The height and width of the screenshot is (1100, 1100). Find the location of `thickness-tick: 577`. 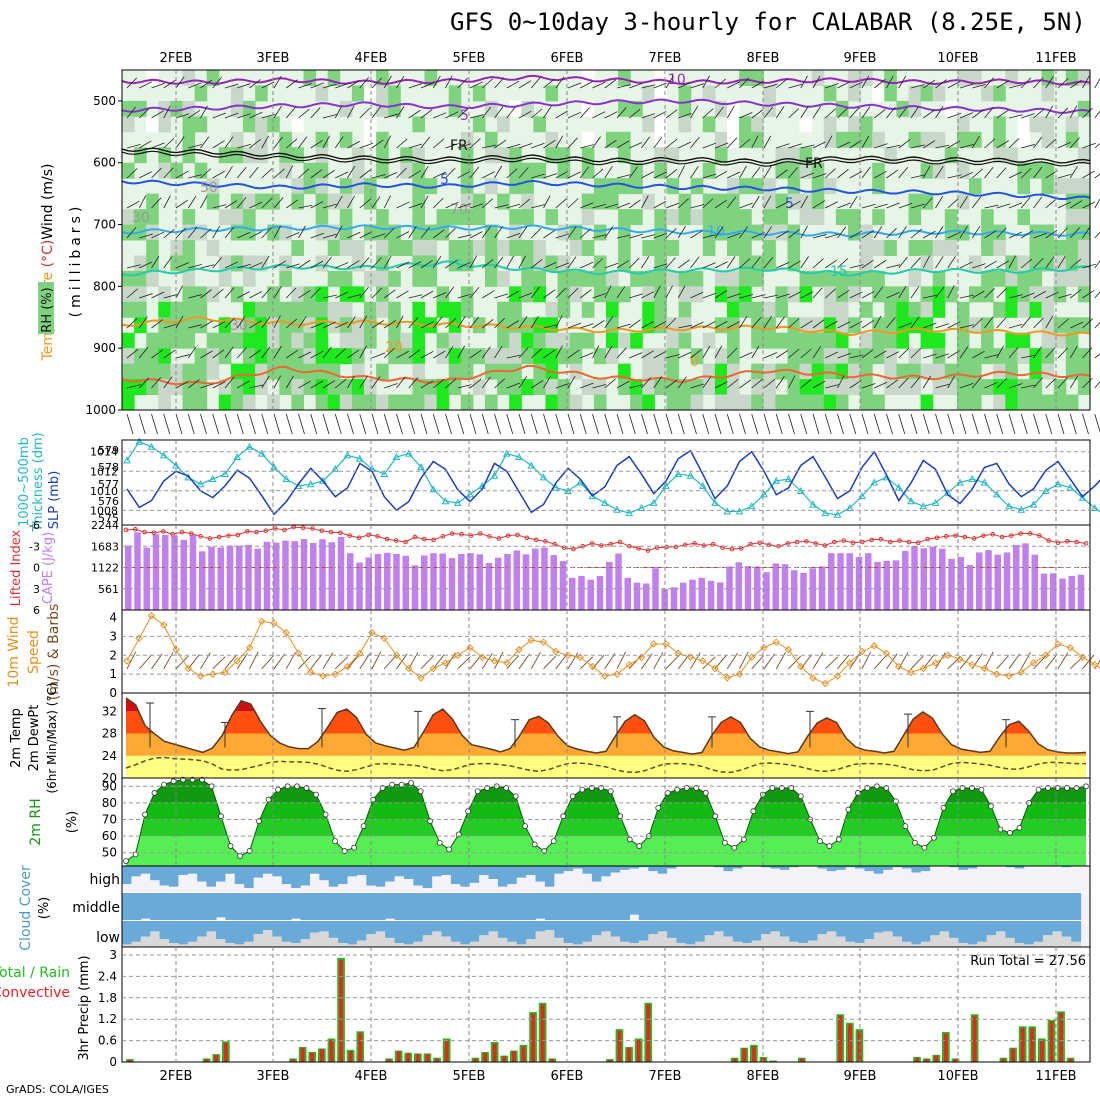

thickness-tick: 577 is located at coordinates (108, 484).